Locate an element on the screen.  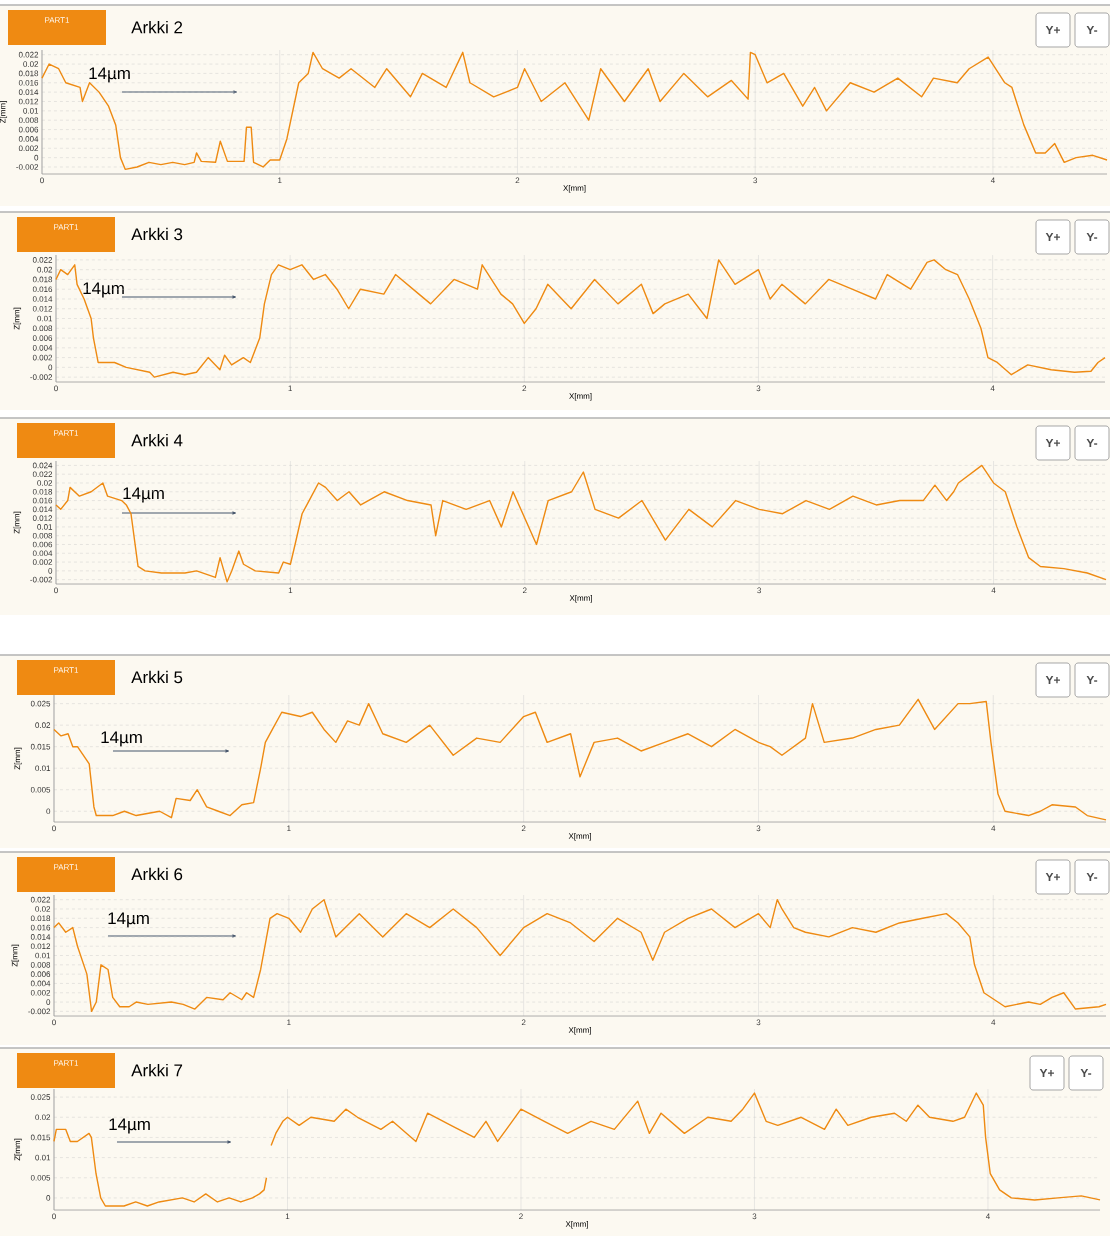
chart-title: Arkki 4 is located at coordinates (157, 440).